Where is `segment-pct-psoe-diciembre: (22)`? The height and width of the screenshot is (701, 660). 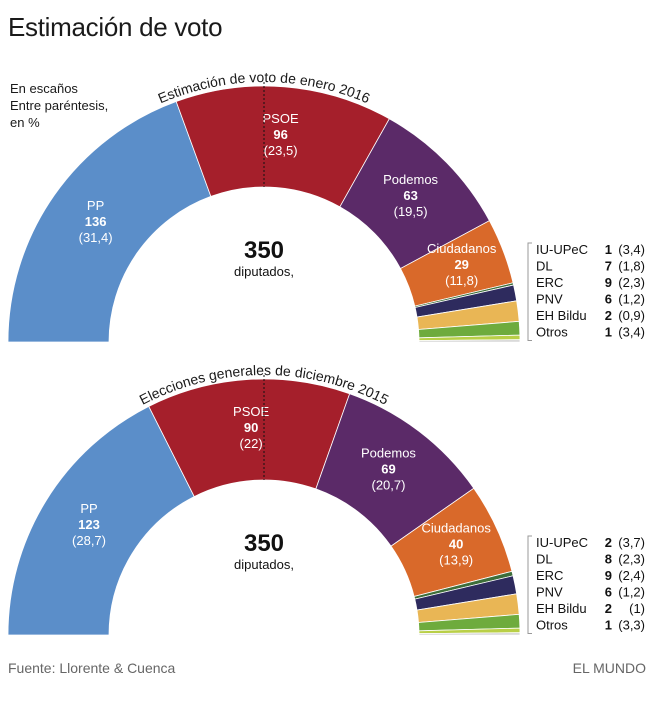 segment-pct-psoe-diciembre: (22) is located at coordinates (251, 443).